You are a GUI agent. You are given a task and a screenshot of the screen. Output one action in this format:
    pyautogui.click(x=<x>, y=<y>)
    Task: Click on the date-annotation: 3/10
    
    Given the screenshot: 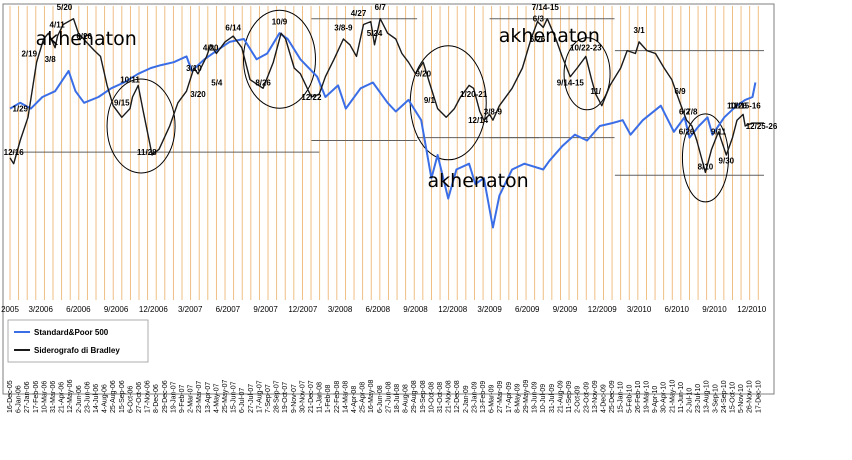 What is the action you would take?
    pyautogui.click(x=194, y=68)
    